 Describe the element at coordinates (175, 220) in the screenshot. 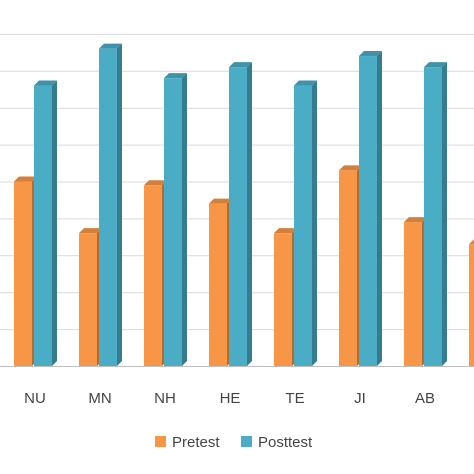

I see `bar-posttest-nh` at that location.